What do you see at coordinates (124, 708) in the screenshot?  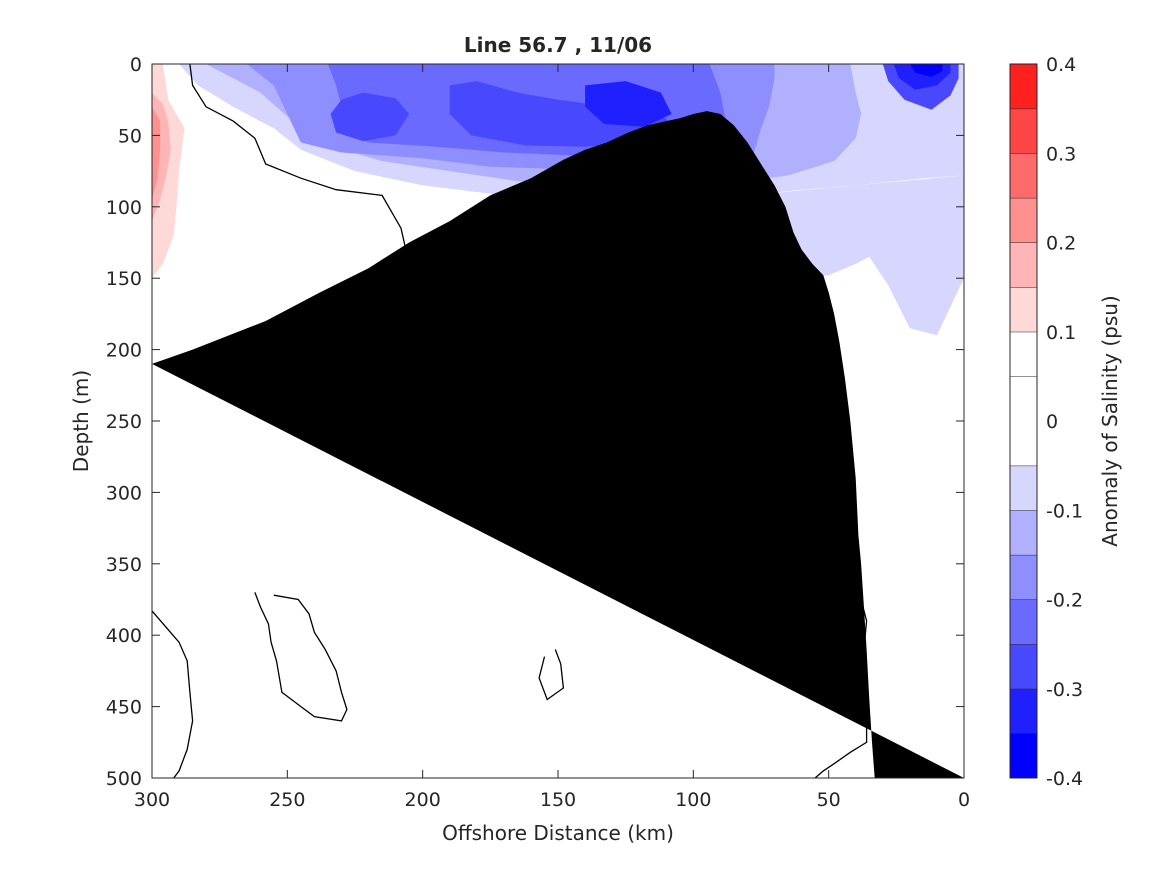 I see `y-tick-label: 450` at bounding box center [124, 708].